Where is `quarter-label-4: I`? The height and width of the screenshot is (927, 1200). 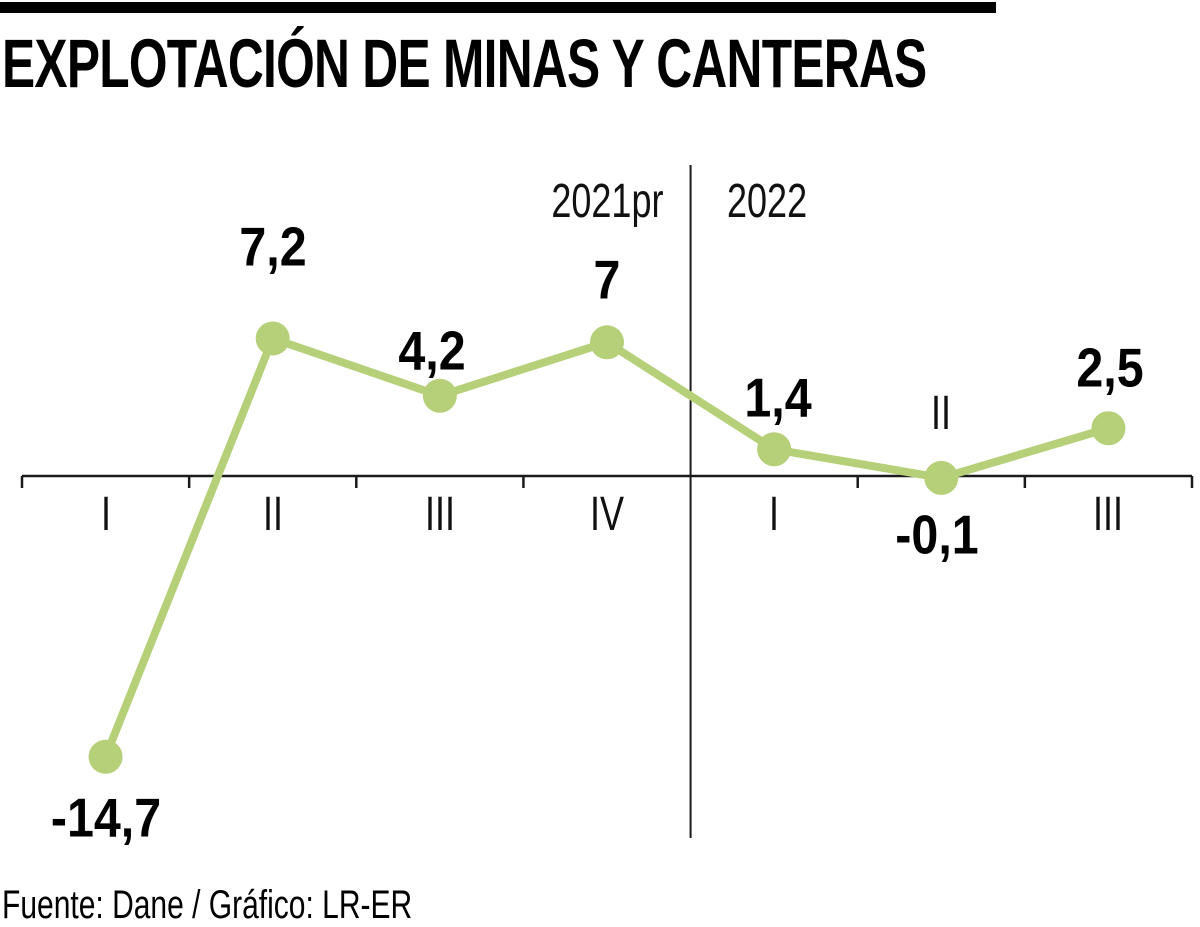
quarter-label-4: I is located at coordinates (774, 514).